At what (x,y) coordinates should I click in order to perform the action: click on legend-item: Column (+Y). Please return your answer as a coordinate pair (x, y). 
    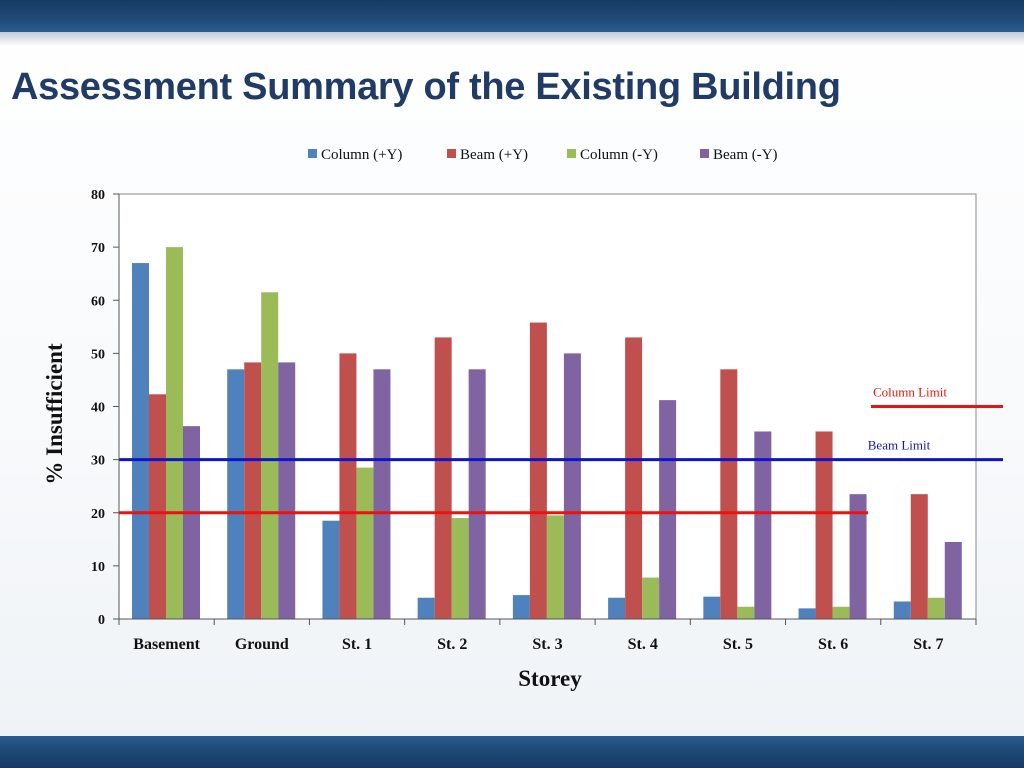
    Looking at the image, I should click on (355, 155).